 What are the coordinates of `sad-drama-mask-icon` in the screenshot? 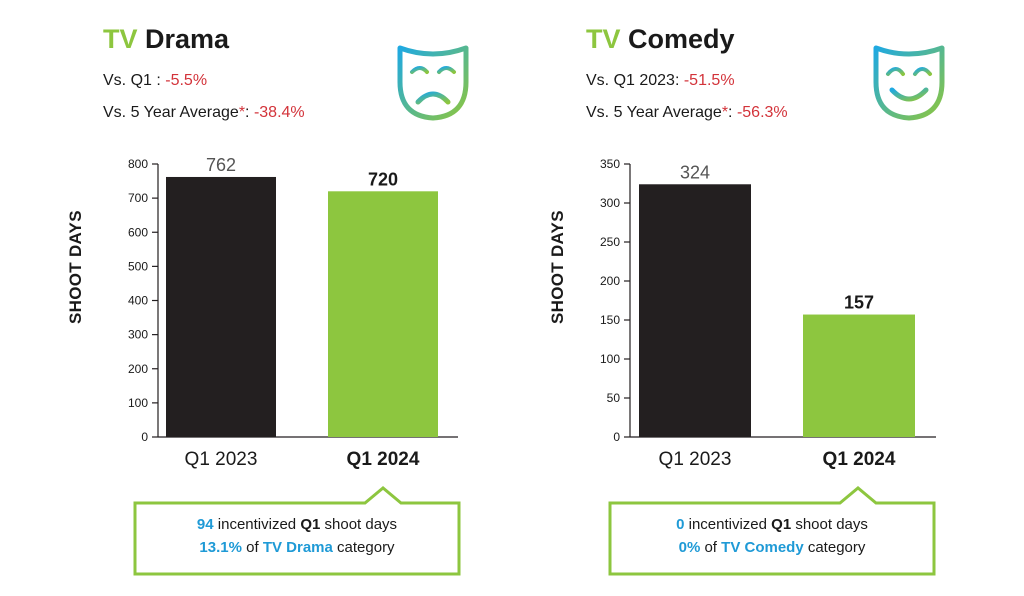 It's located at (433, 83).